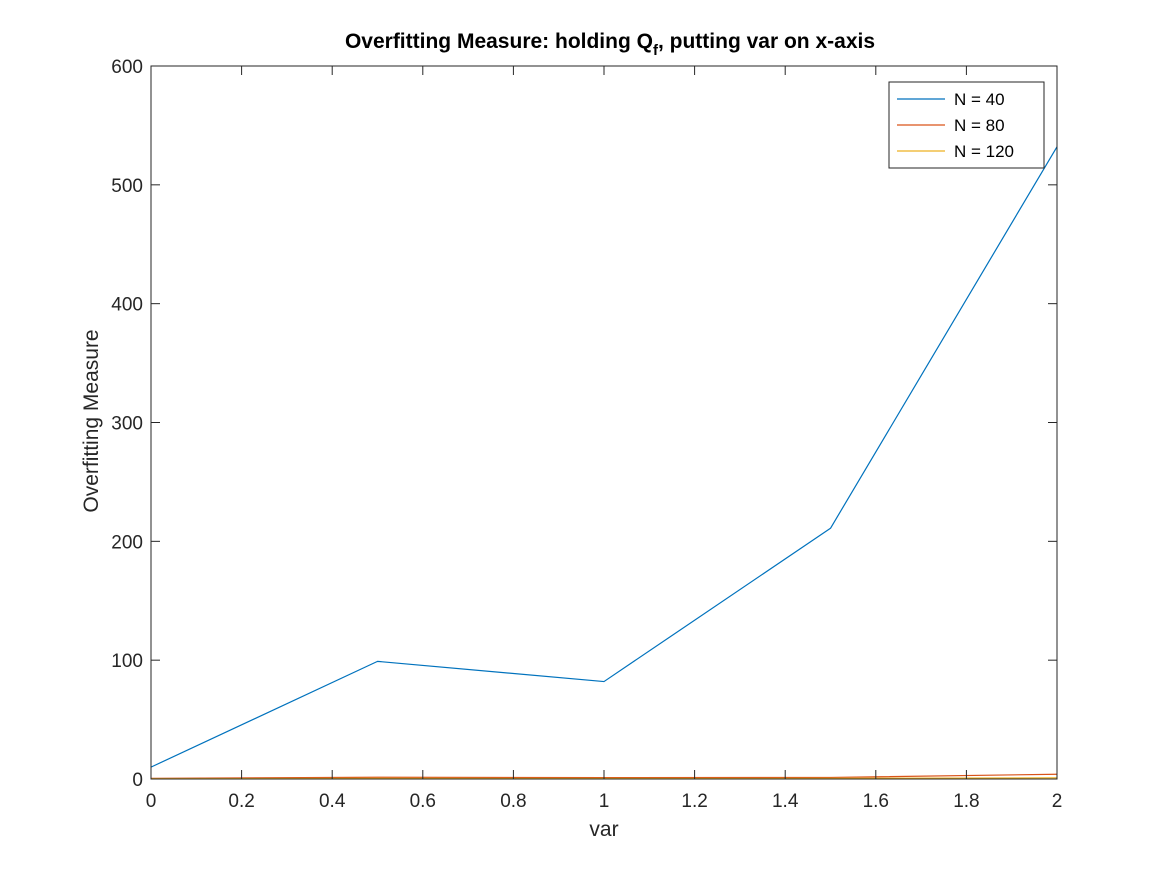 This screenshot has width=1167, height=875. Describe the element at coordinates (127, 424) in the screenshot. I see `y-tick-label: 300` at that location.